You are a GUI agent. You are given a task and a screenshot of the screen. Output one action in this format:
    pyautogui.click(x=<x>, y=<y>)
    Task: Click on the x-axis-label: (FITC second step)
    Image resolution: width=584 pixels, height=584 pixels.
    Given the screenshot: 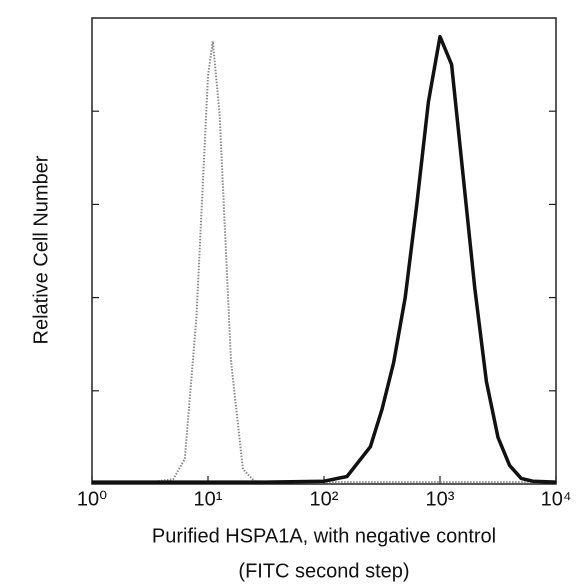 What is the action you would take?
    pyautogui.click(x=323, y=571)
    